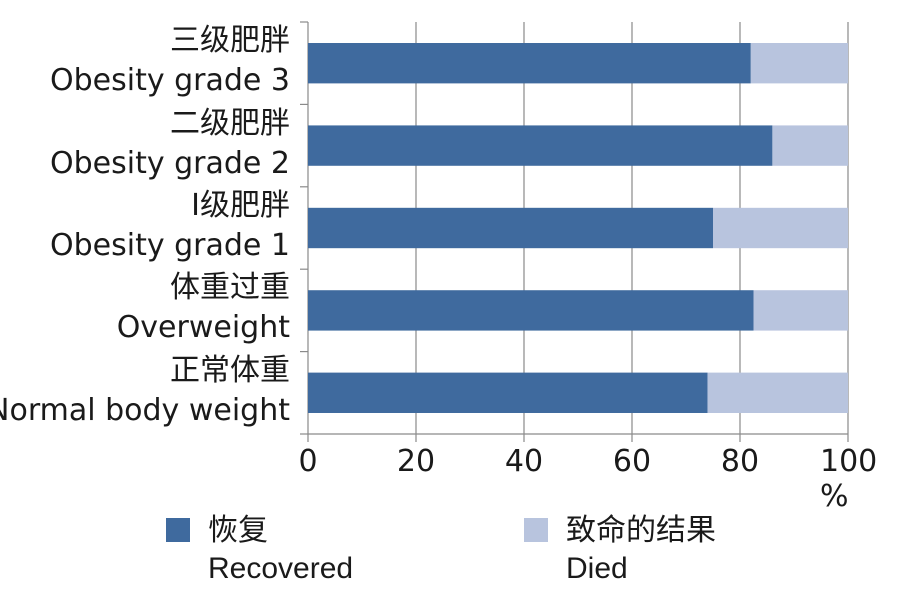 Image resolution: width=912 pixels, height=589 pixels. What do you see at coordinates (281, 568) in the screenshot?
I see `legend-label-en: Recovered` at bounding box center [281, 568].